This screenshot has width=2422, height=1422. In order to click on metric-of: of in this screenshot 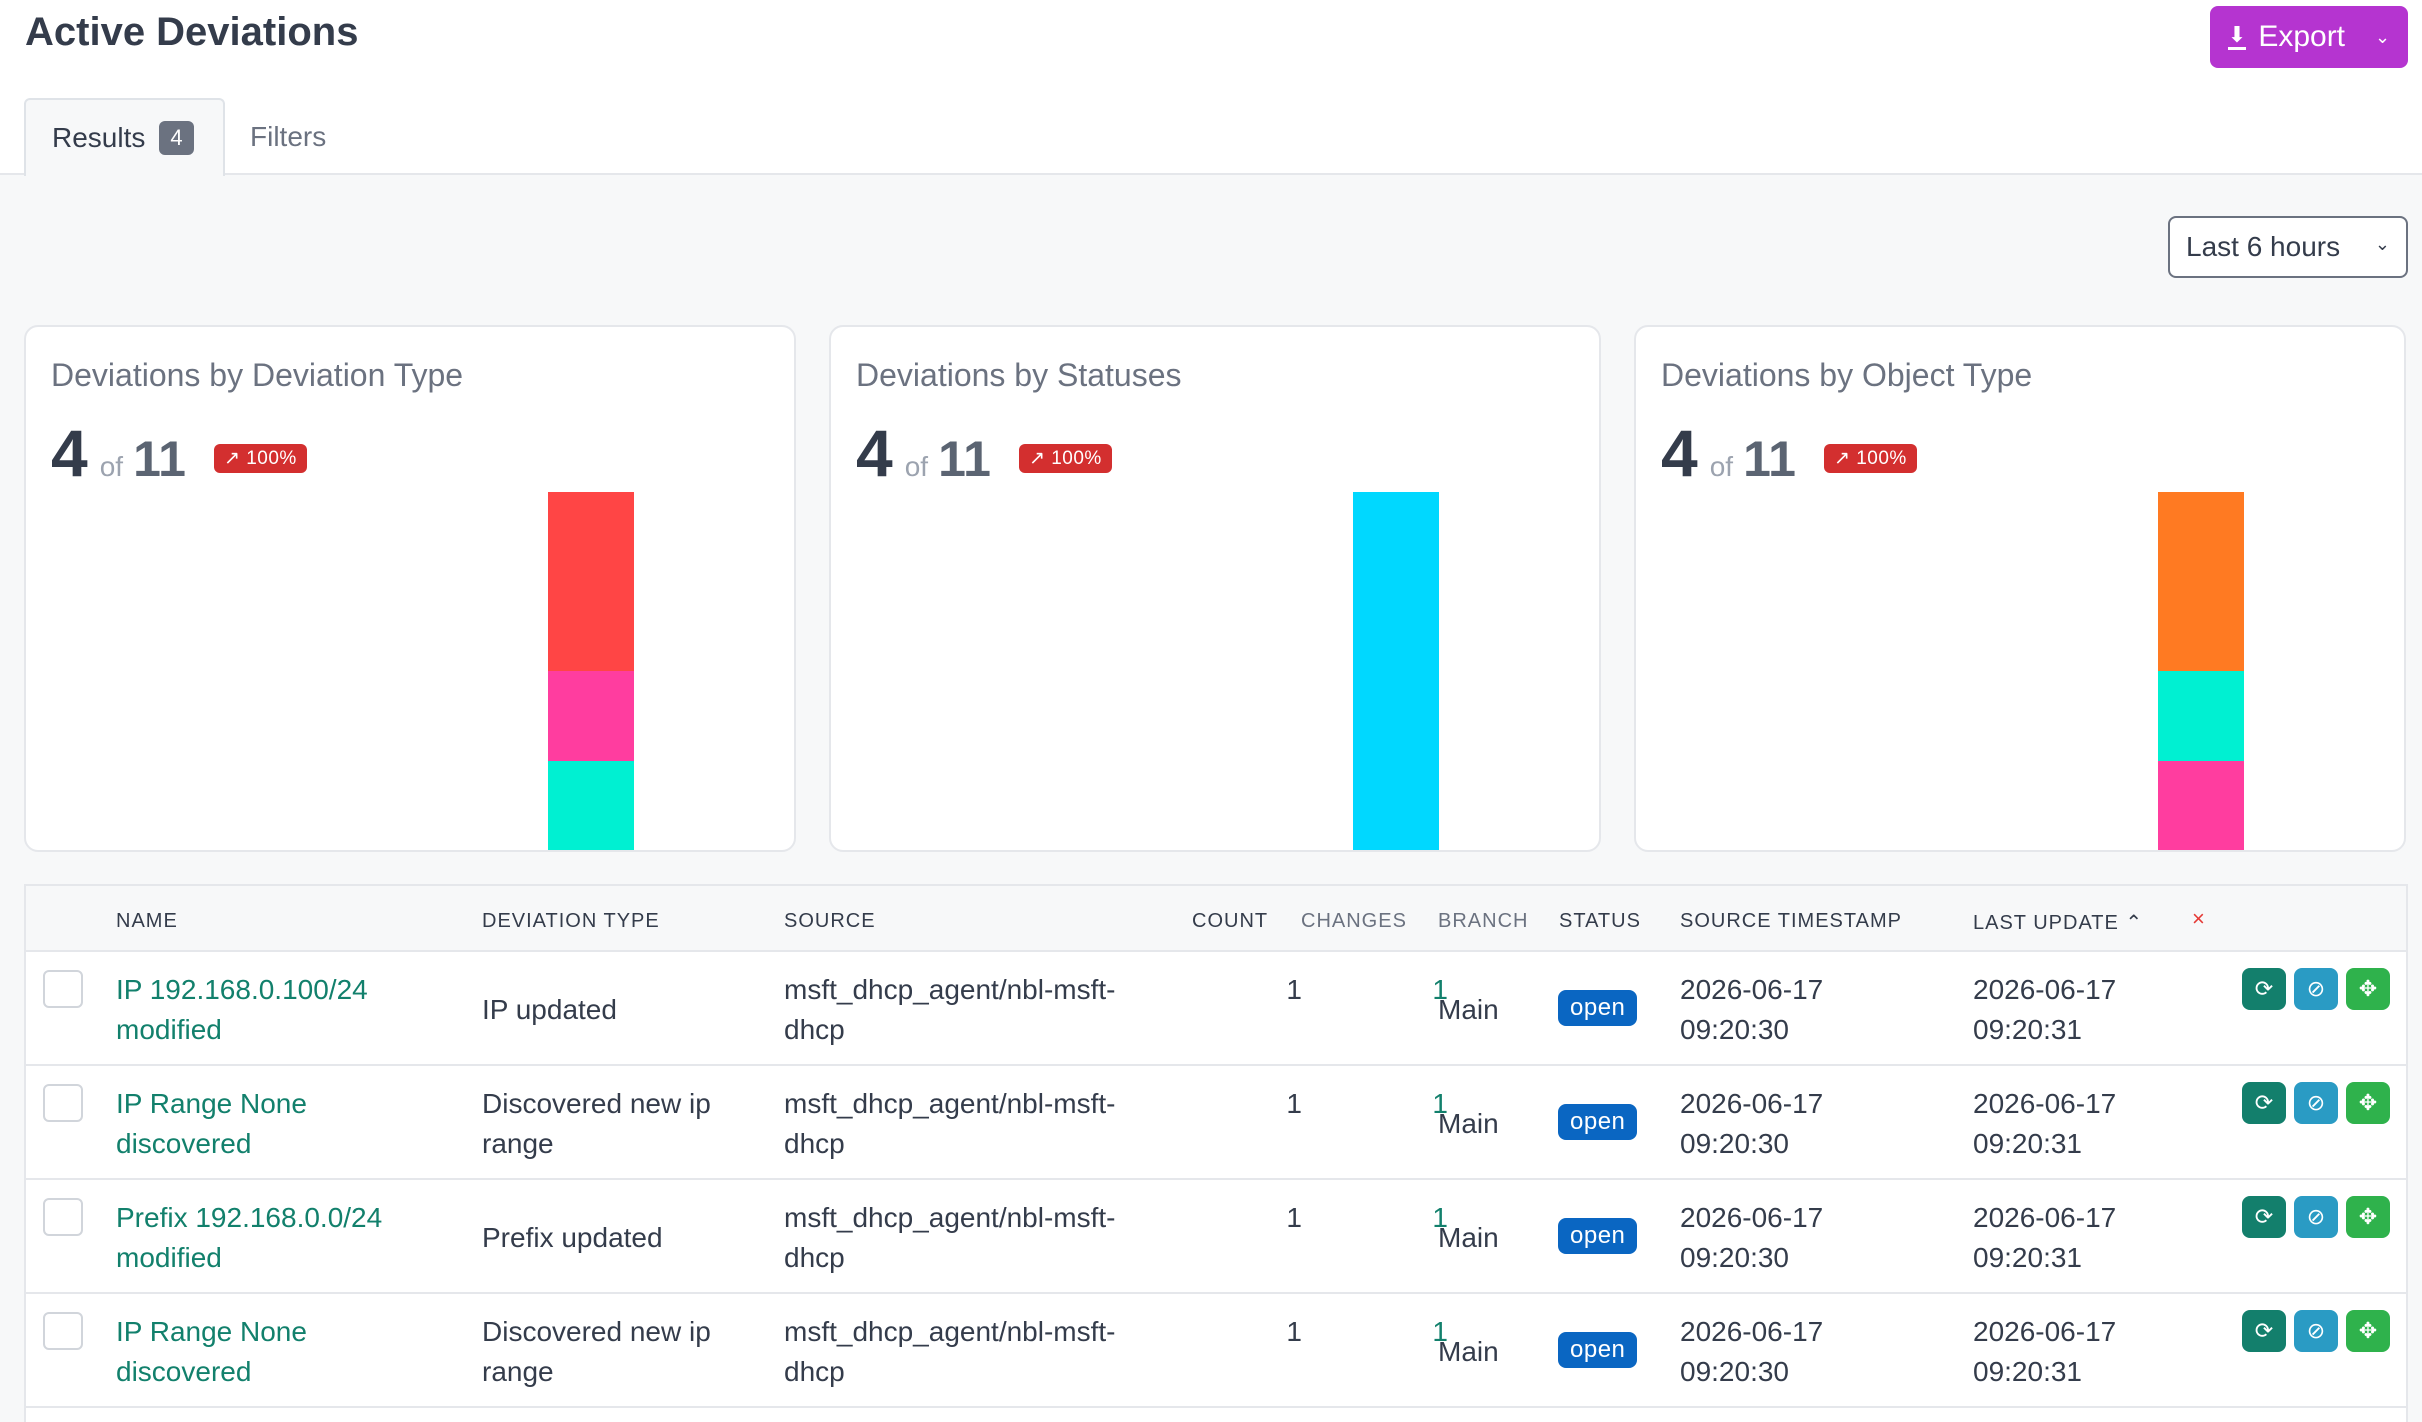, I will do `click(1721, 466)`.